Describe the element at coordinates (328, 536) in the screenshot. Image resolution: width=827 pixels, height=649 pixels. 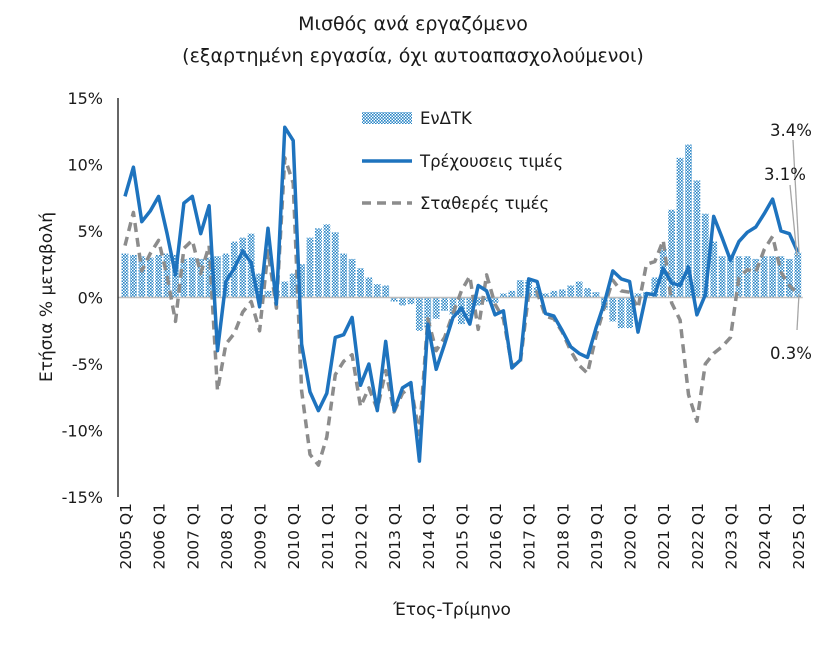
I see `x-tick-label: 2011 Q1` at that location.